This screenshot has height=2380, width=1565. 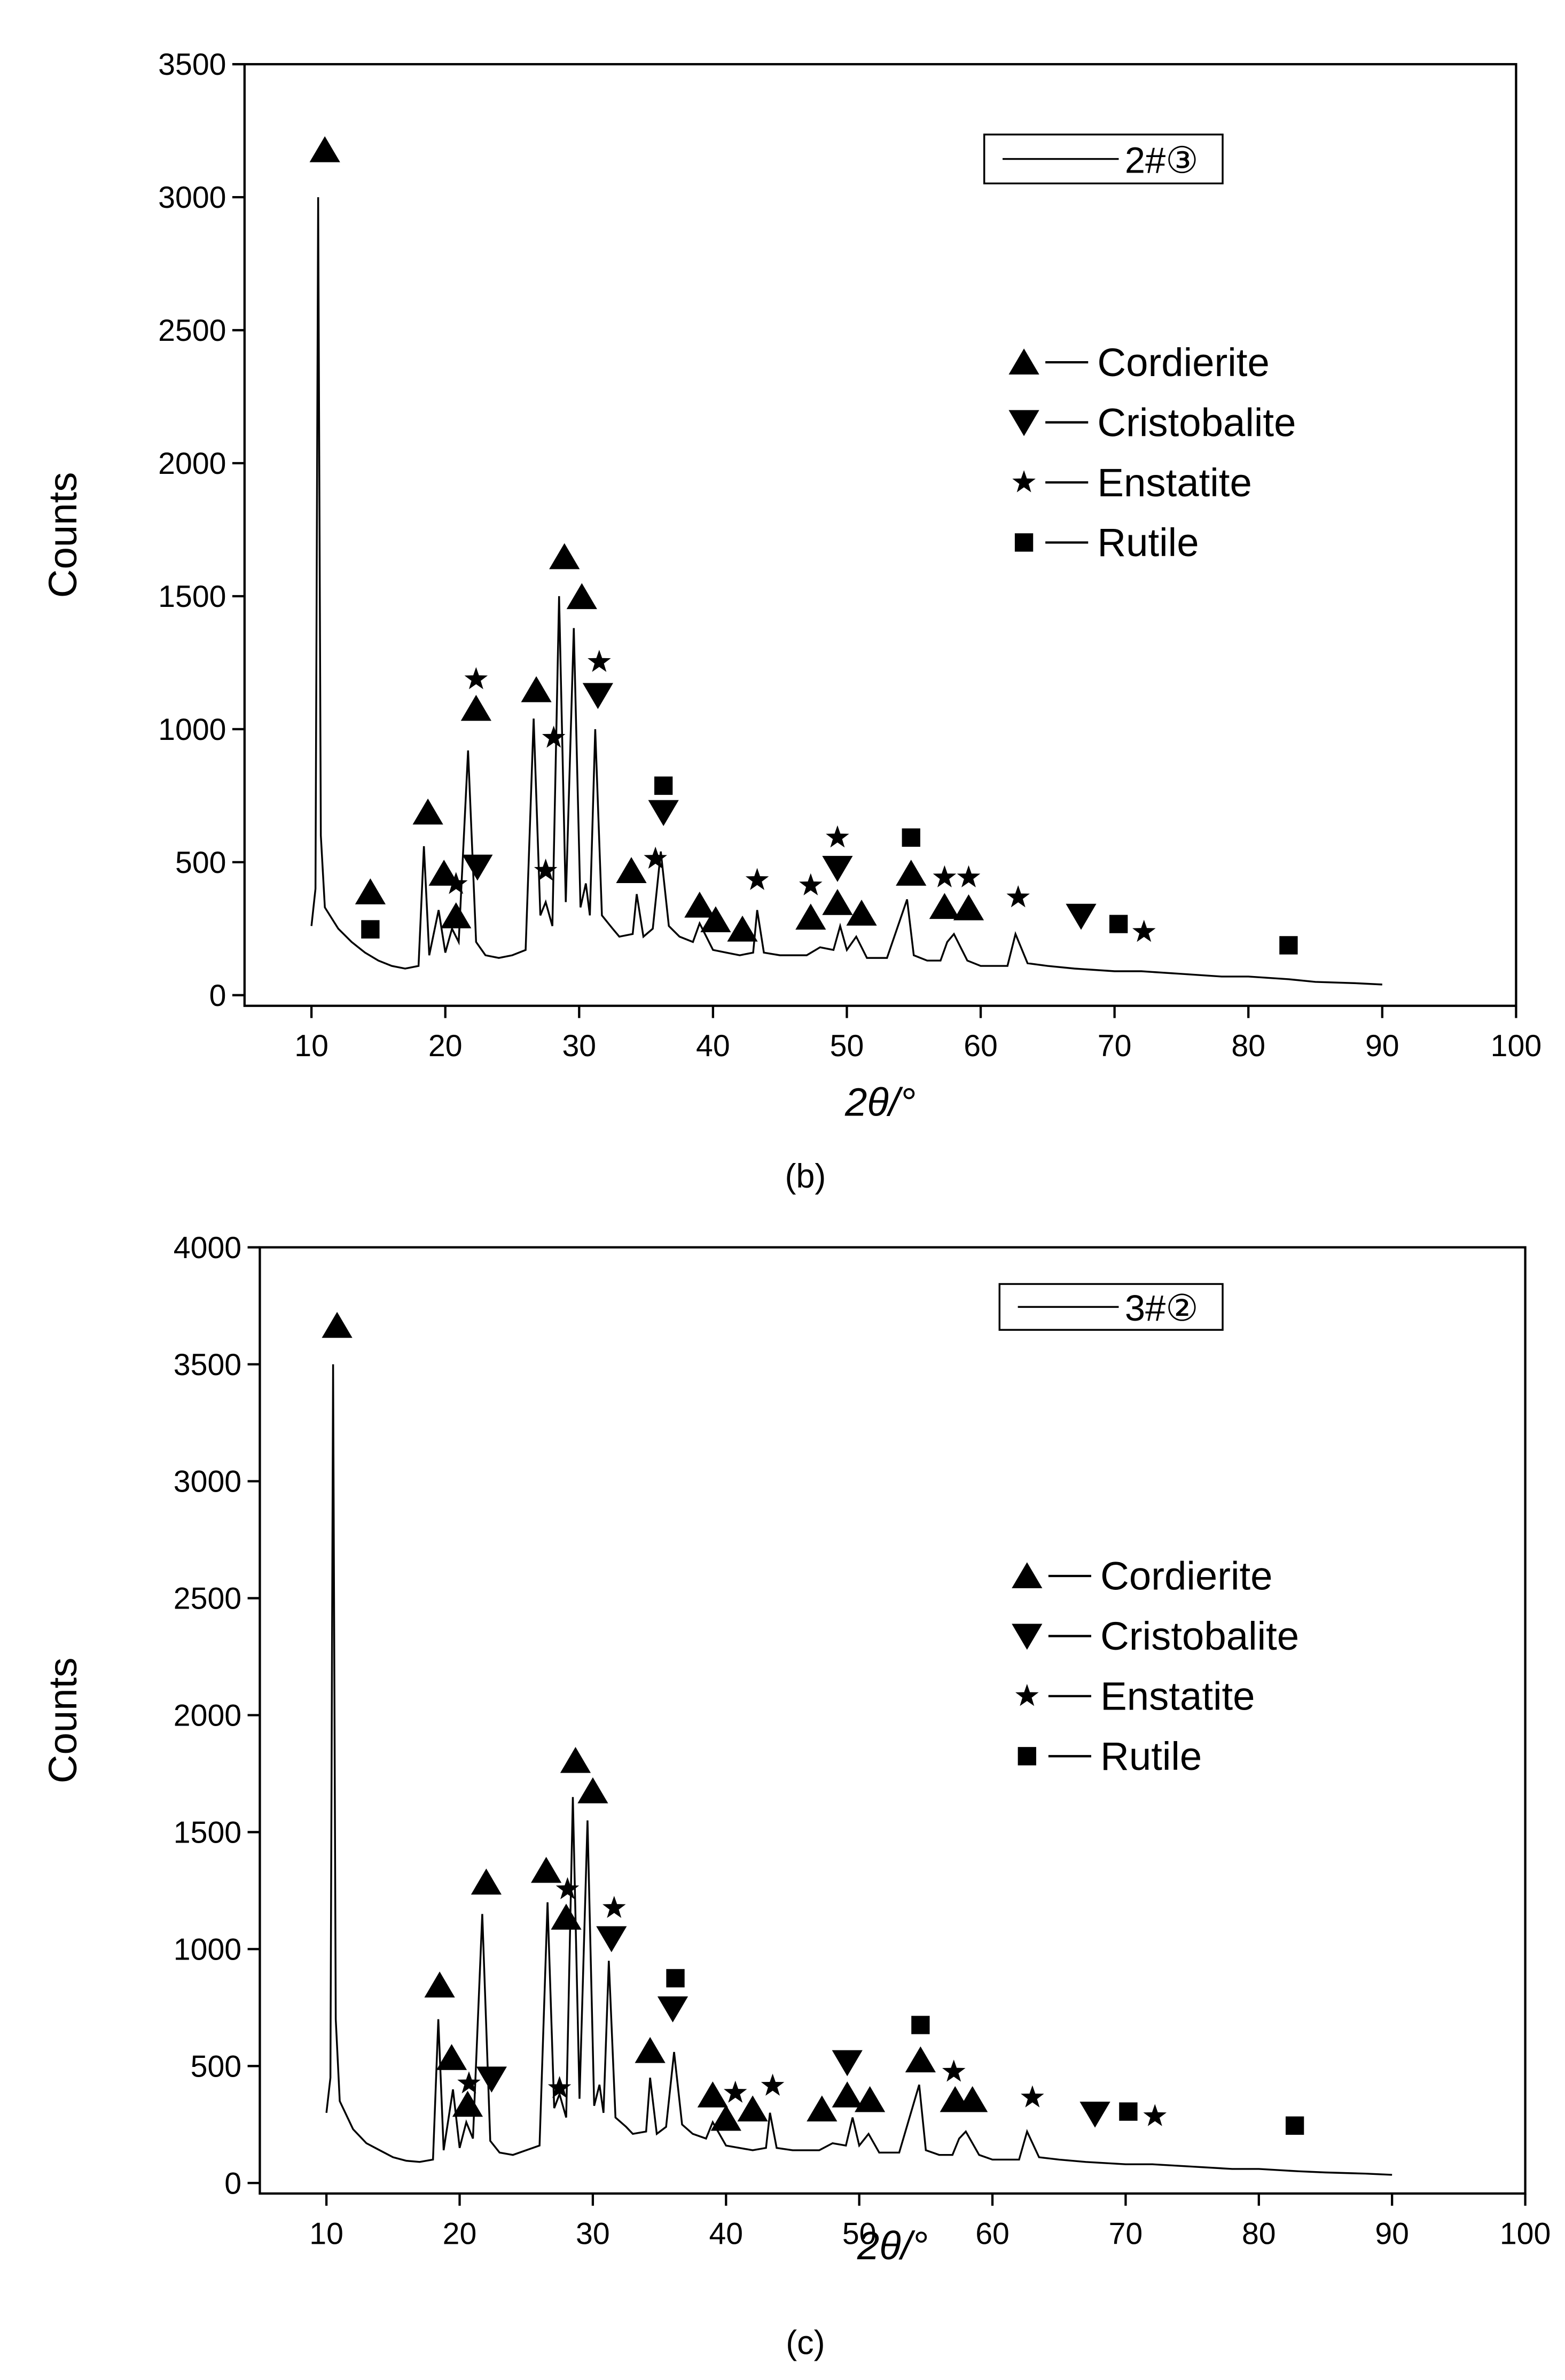 What do you see at coordinates (63, 535) in the screenshot?
I see `y-axis-label: Counts` at bounding box center [63, 535].